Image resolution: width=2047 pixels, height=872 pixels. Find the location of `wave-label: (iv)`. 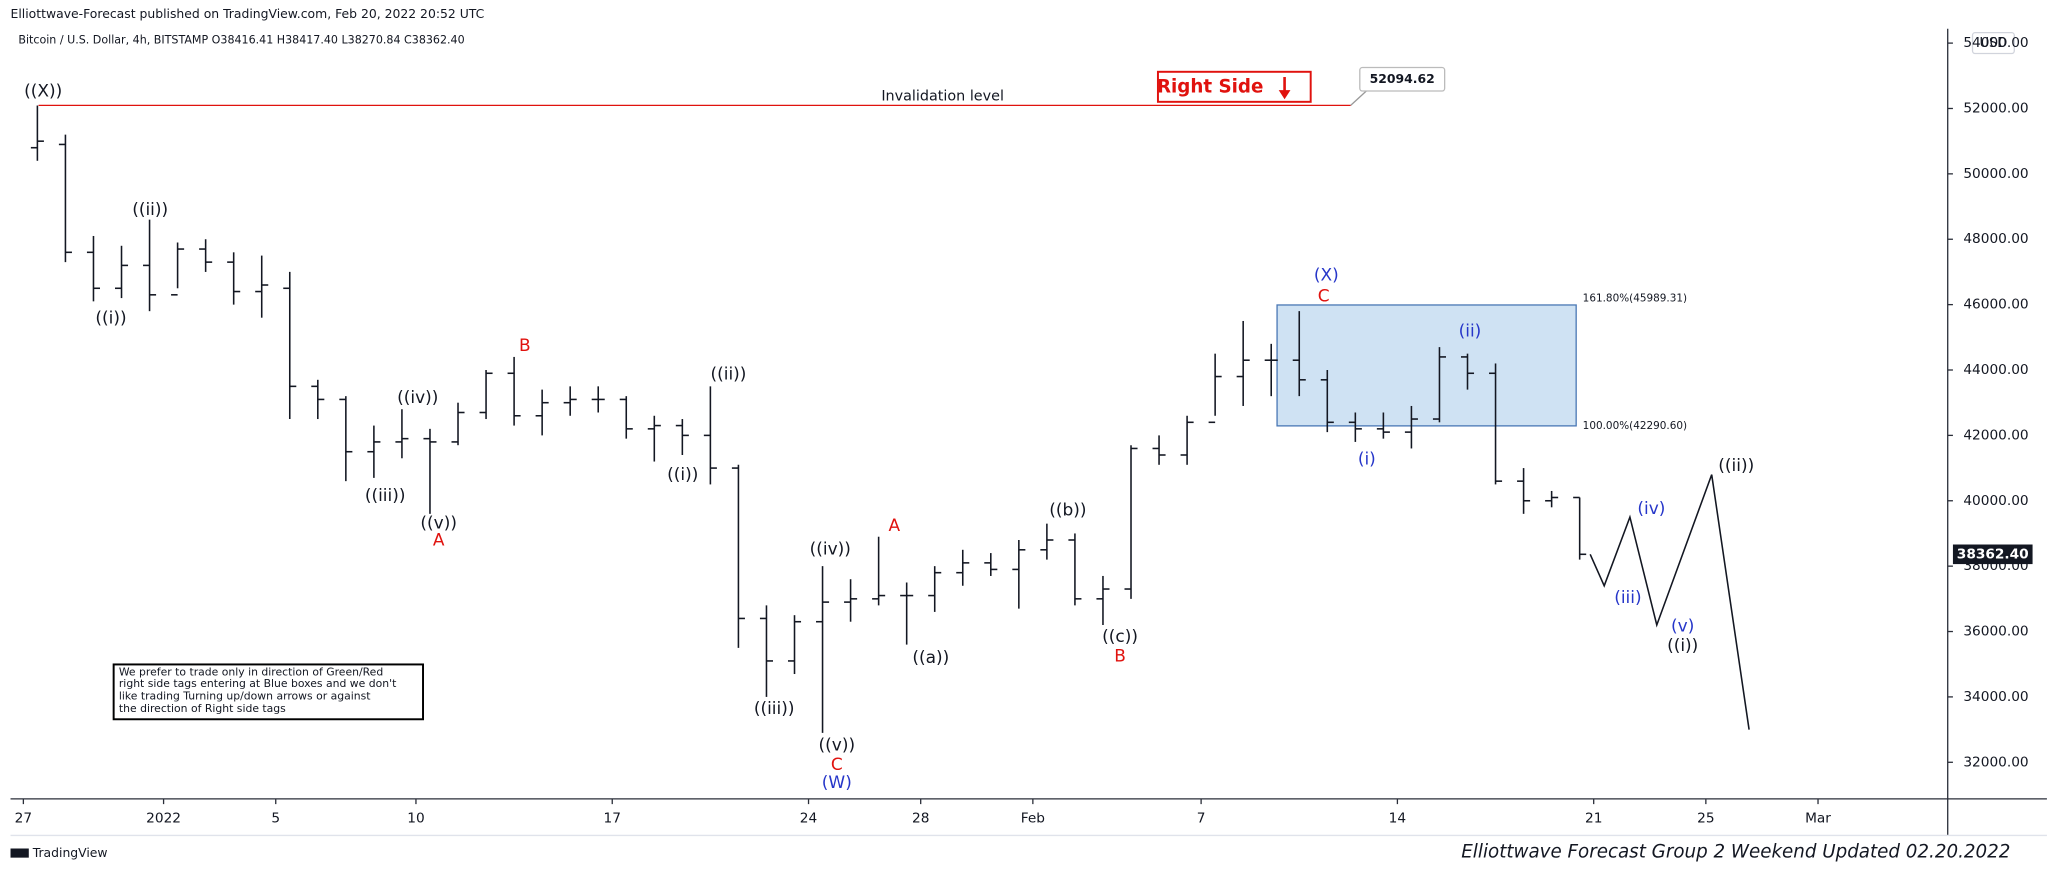

wave-label: (iv) is located at coordinates (1651, 509).